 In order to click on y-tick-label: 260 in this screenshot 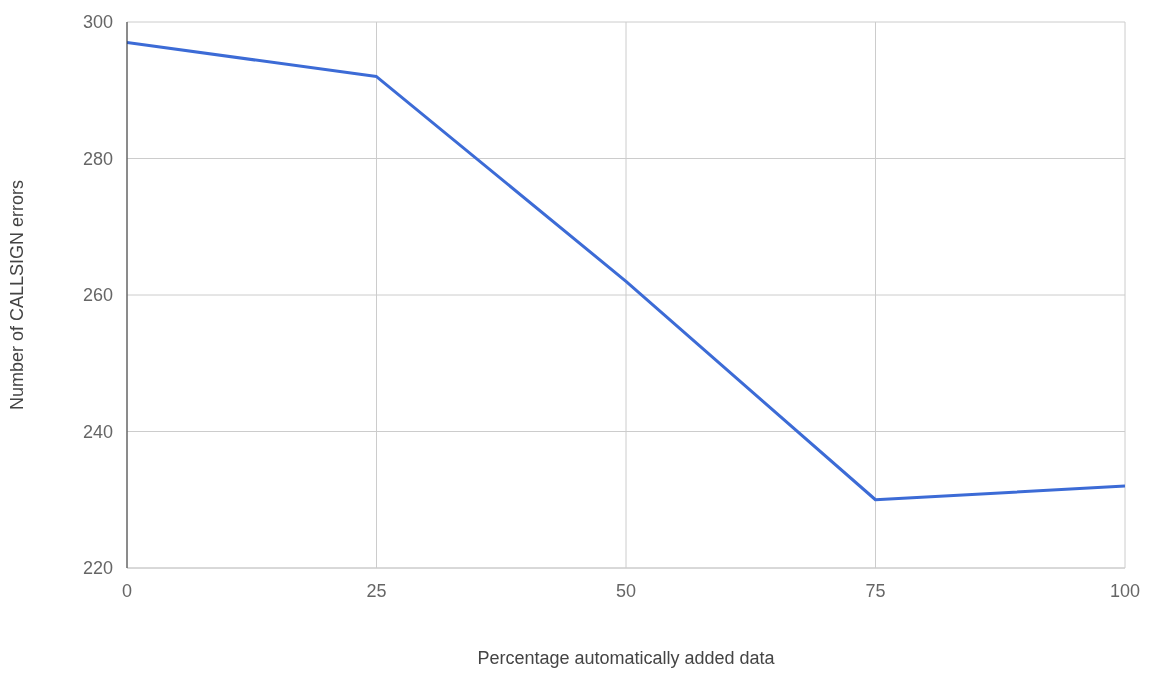, I will do `click(97, 295)`.